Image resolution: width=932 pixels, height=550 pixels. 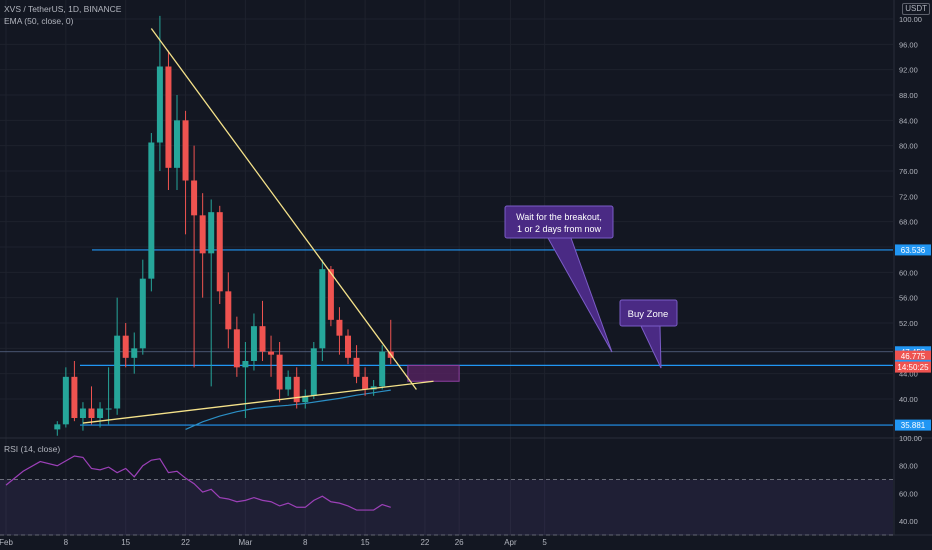 I want to click on y-tick-label: 88.00, so click(x=908, y=95).